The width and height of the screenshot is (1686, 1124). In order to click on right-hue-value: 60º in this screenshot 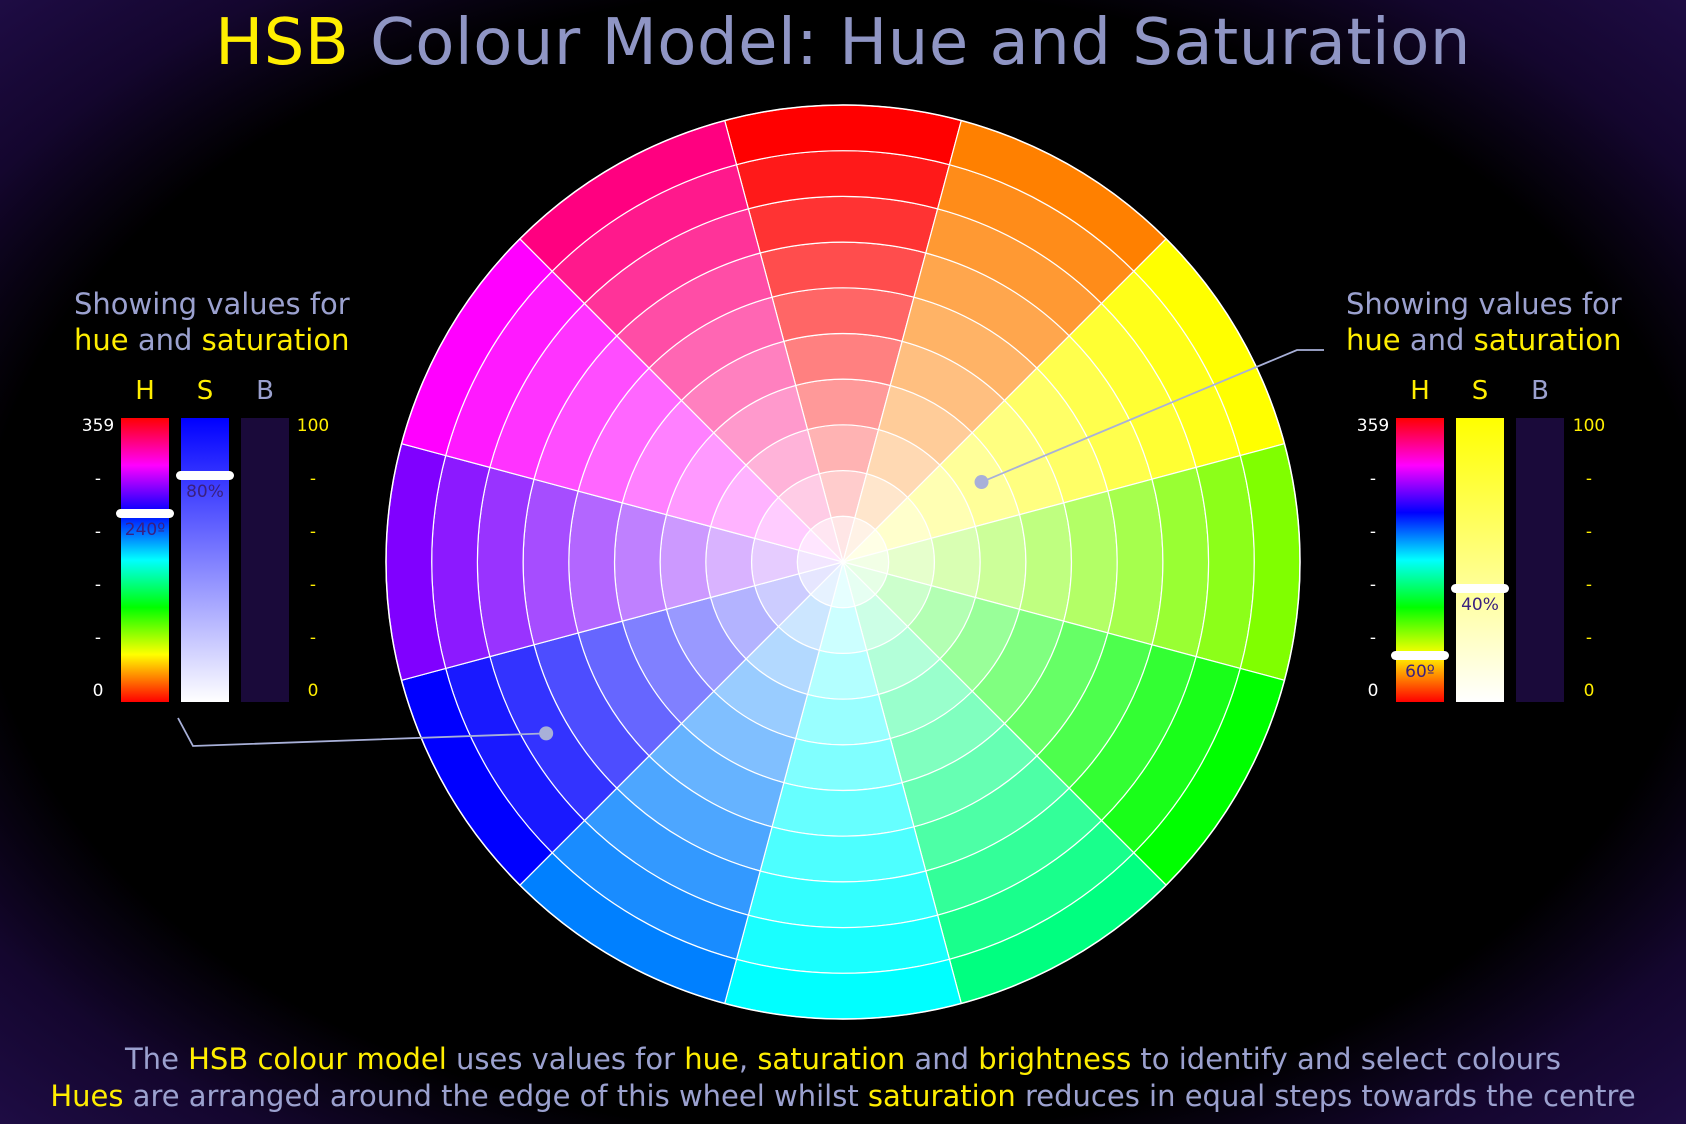, I will do `click(1420, 671)`.